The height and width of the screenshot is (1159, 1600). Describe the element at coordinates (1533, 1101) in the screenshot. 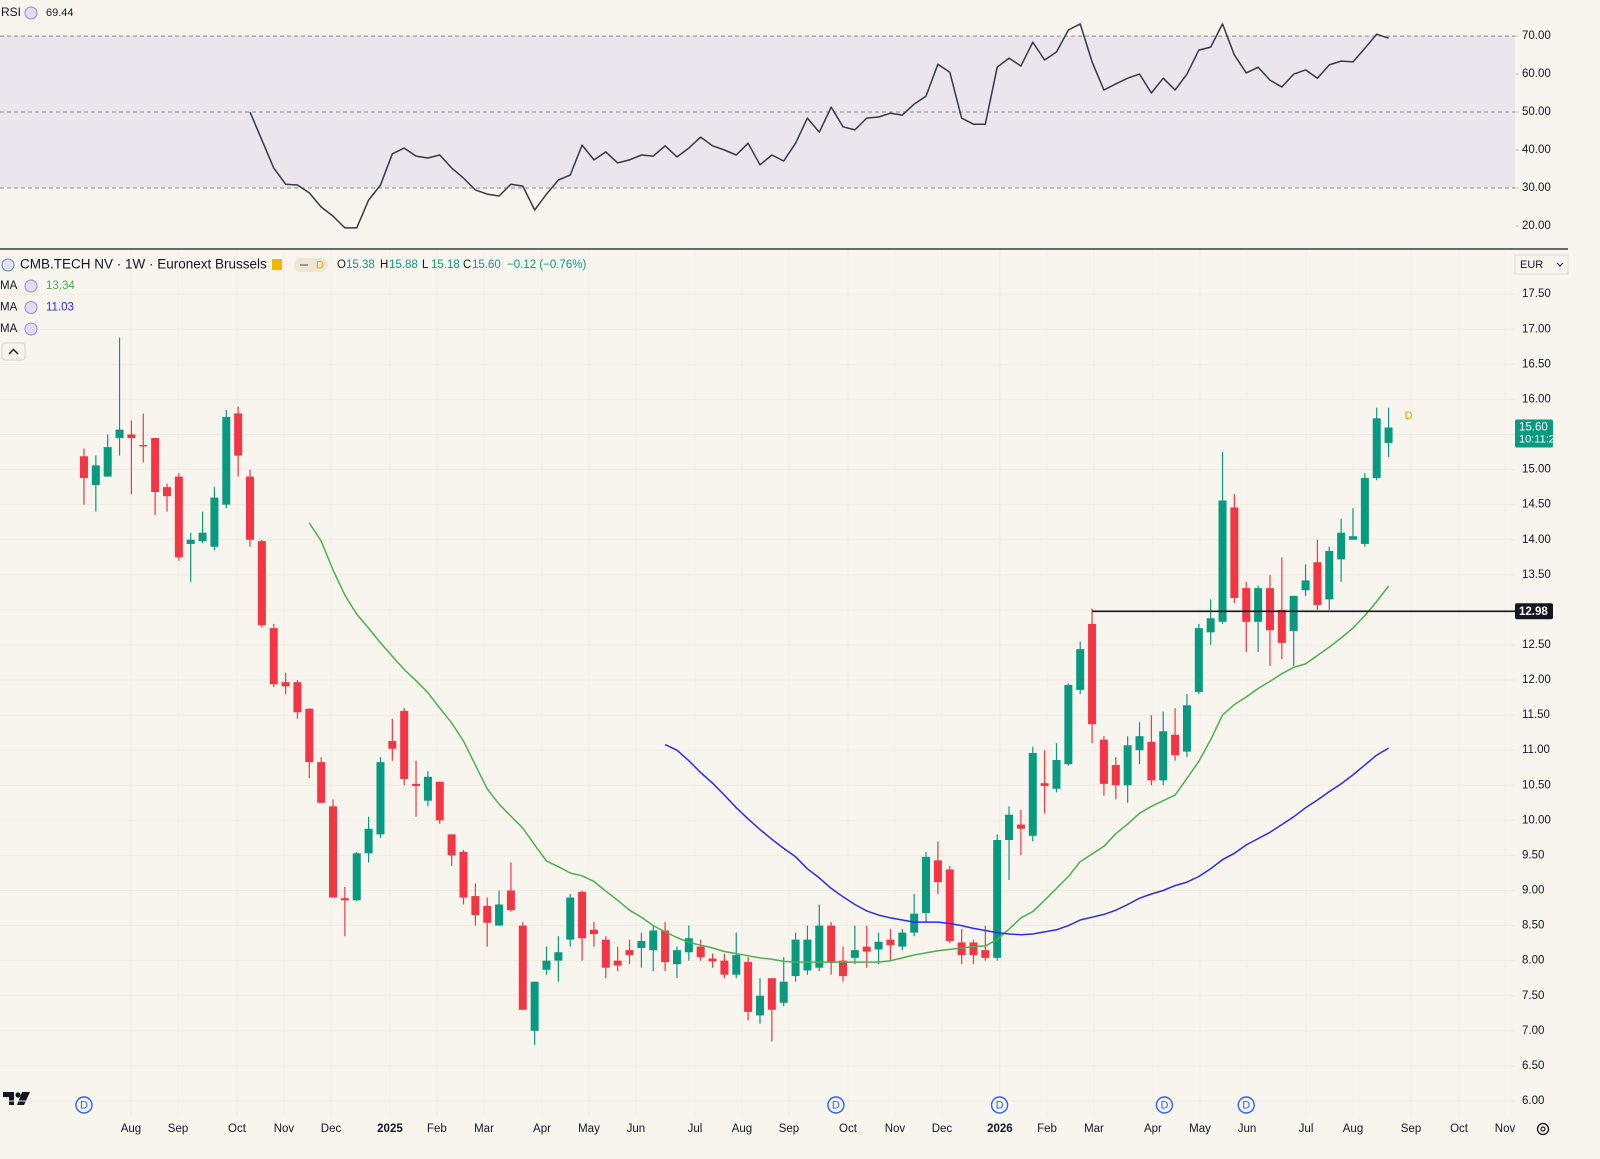

I see `y-tick-label: 6.00` at that location.